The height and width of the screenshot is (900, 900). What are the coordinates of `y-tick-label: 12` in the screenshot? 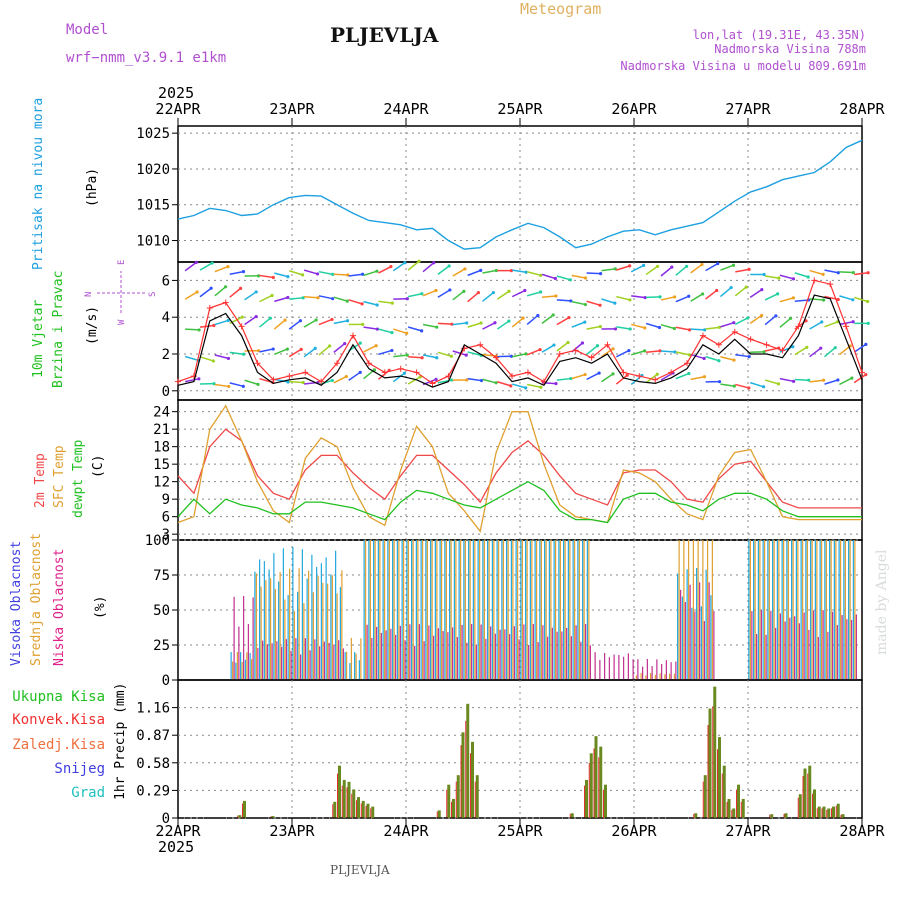 It's located at (161, 483).